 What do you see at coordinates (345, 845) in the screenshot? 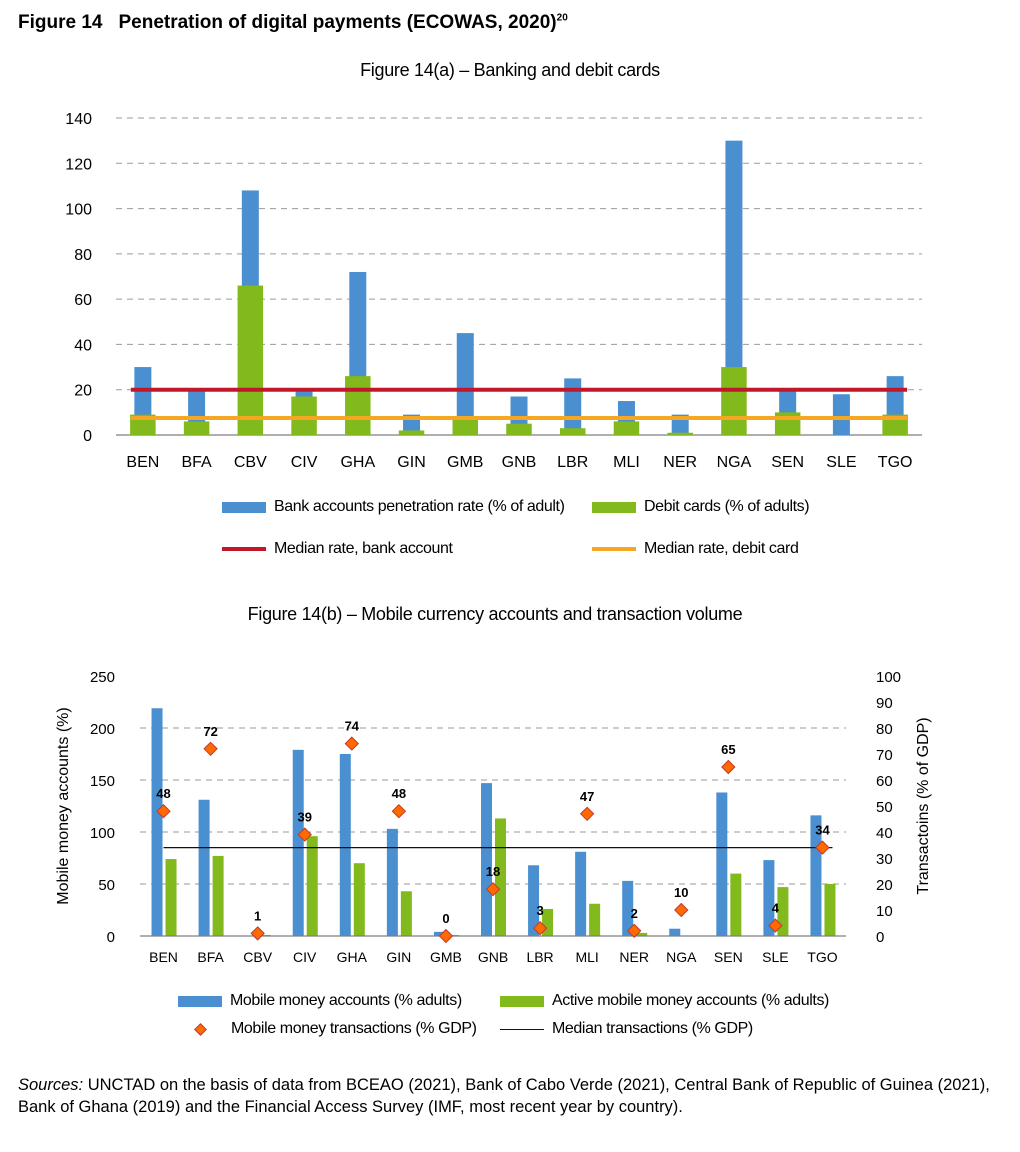
I see `bar-accounts-gha` at bounding box center [345, 845].